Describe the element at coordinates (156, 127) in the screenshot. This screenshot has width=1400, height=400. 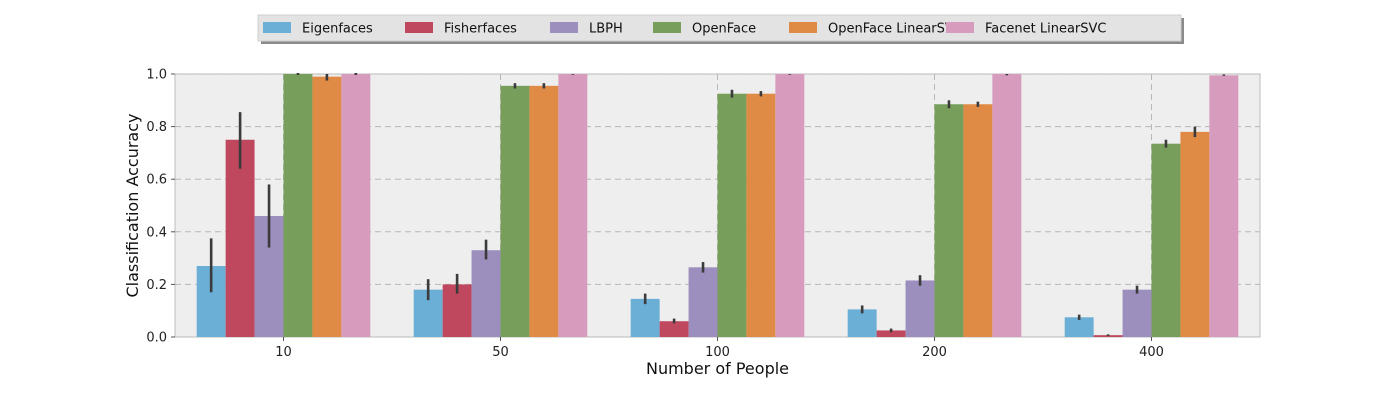
I see `y-tick-label: 0.8` at that location.